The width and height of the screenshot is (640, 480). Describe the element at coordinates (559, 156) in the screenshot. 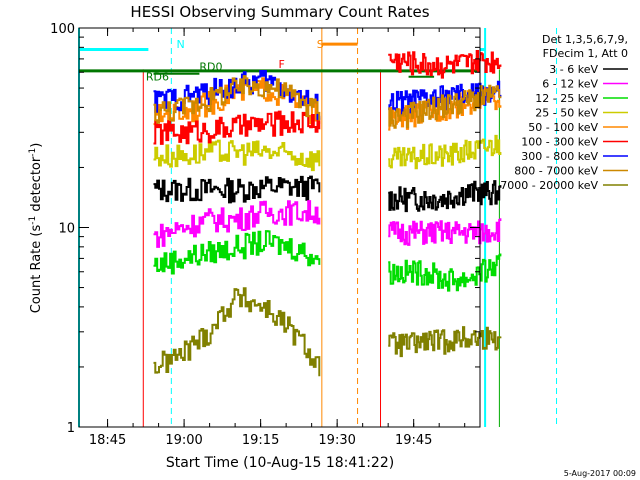

I see `legend-label-6: 300 - 800 keV` at that location.